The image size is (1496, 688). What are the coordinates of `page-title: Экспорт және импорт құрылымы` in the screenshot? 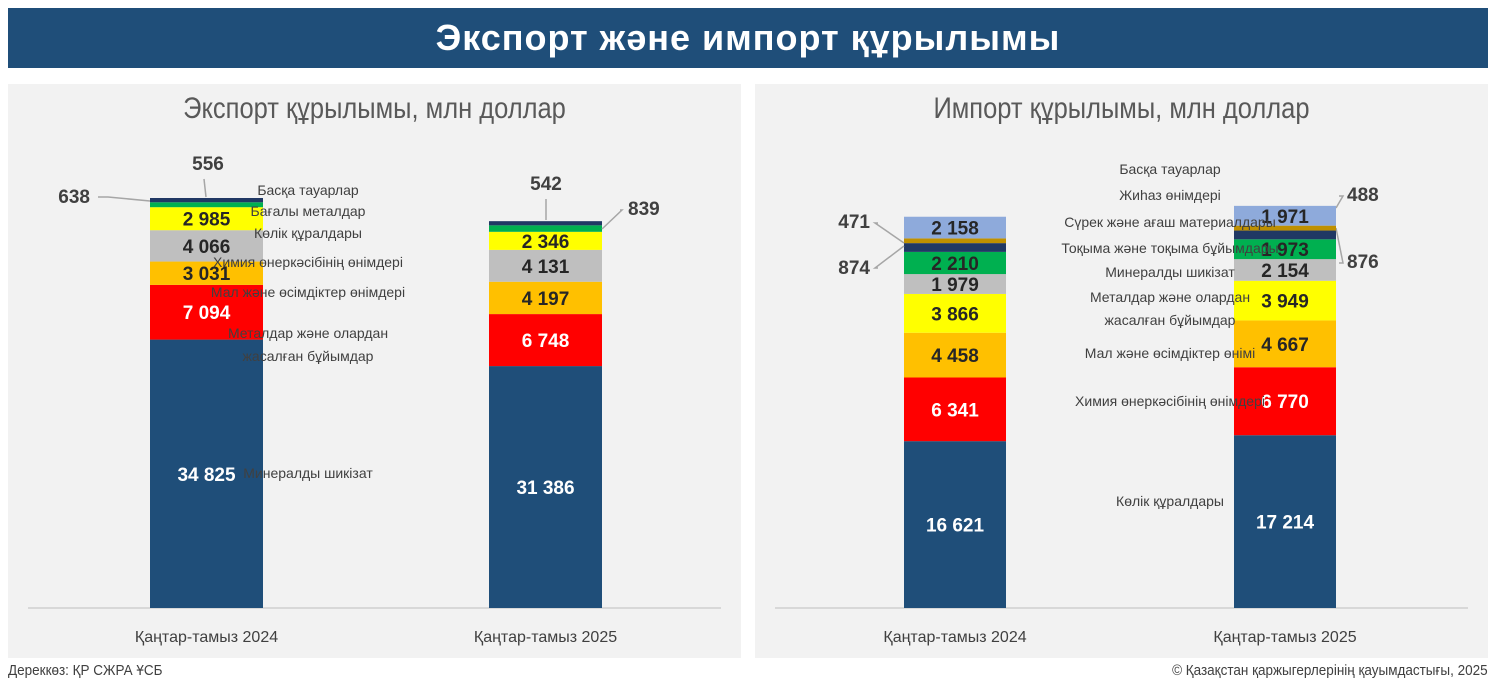 It's located at (748, 38).